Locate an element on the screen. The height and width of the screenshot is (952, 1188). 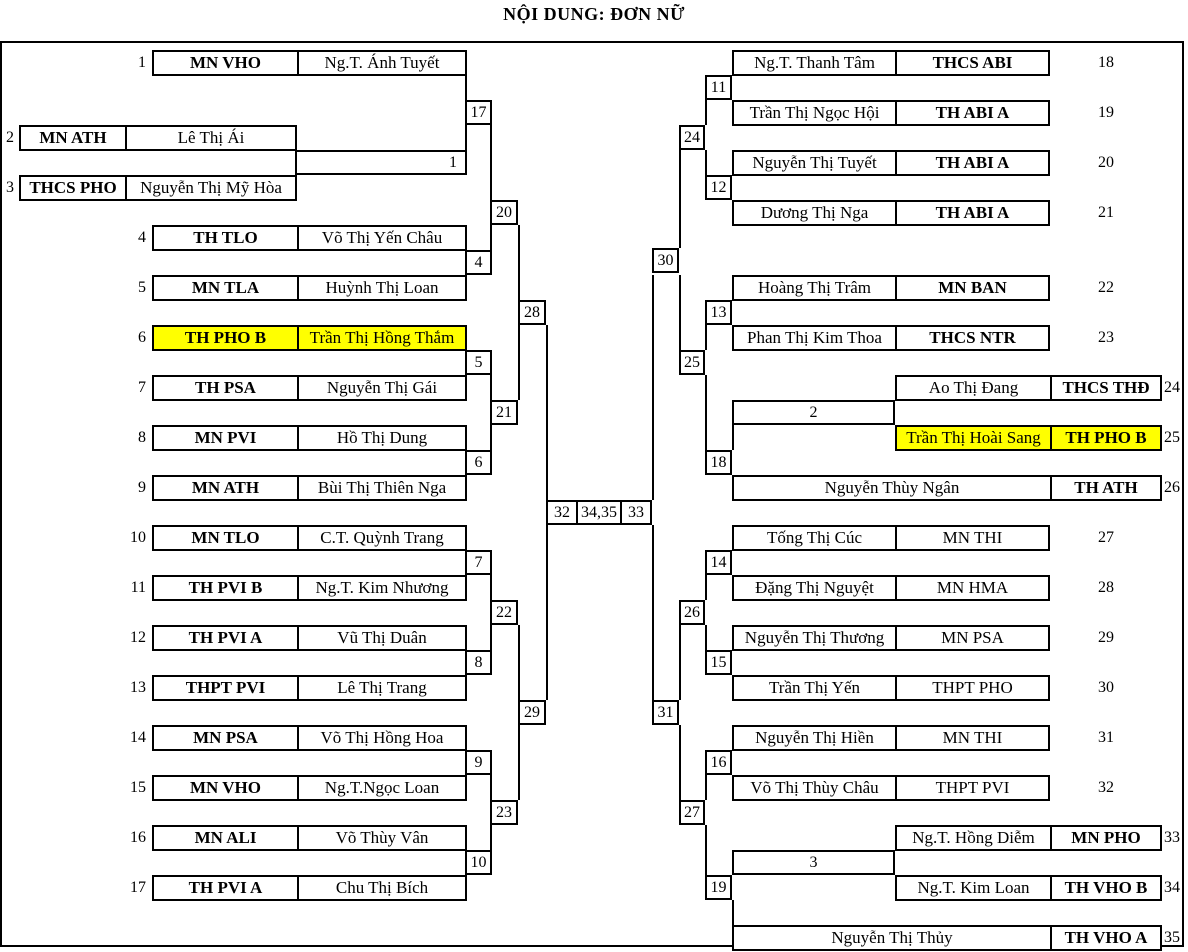
school-cell: TH PVI B is located at coordinates (226, 588).